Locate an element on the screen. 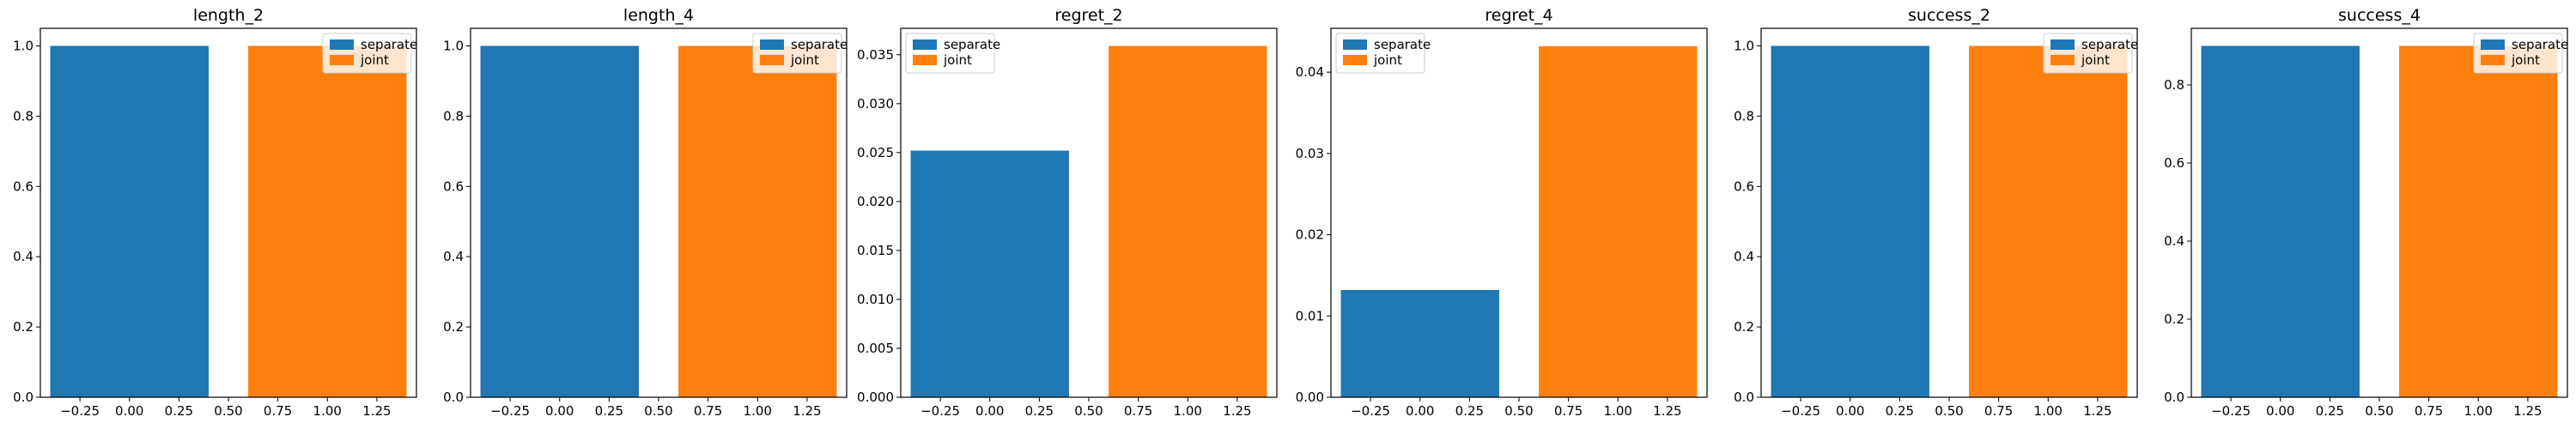 Image resolution: width=2576 pixels, height=429 pixels. chart-title: regret_4 is located at coordinates (1518, 15).